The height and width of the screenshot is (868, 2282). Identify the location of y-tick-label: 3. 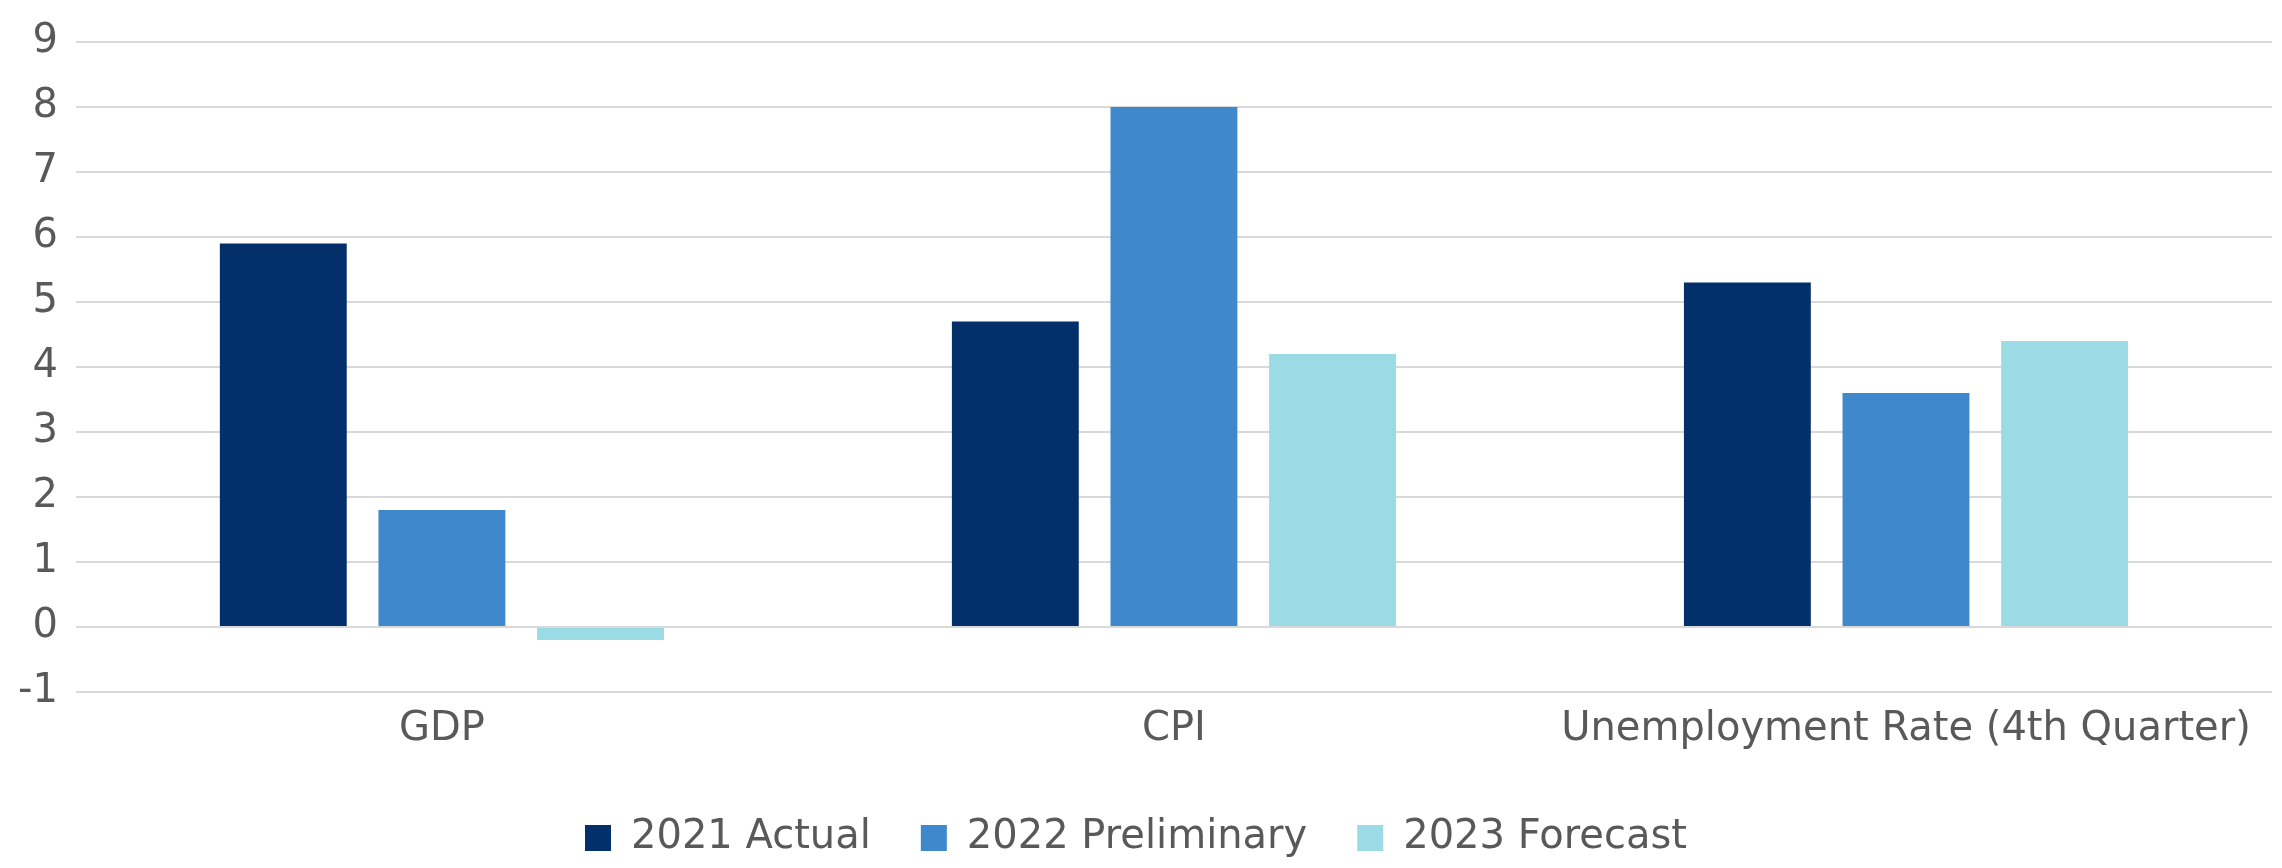
(45, 428).